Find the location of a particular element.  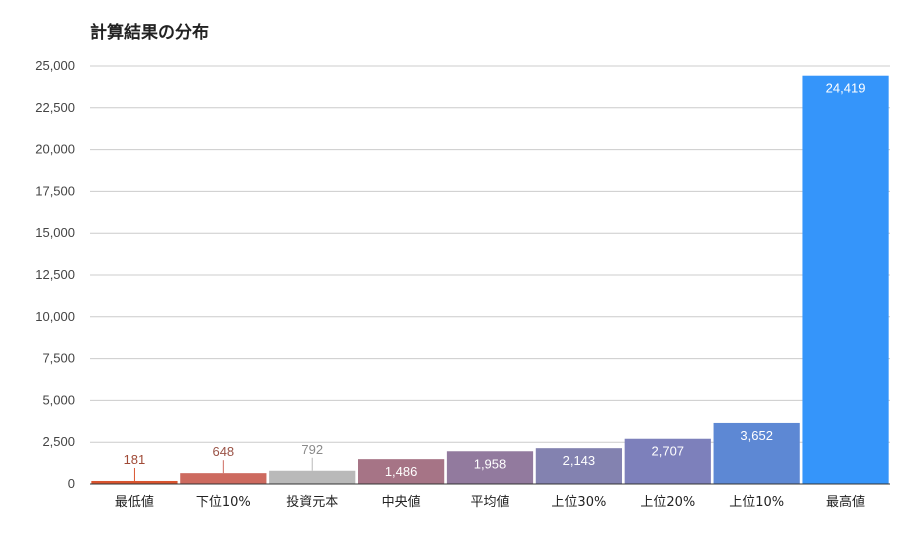

y-tick-label: 17,500 is located at coordinates (55, 190).